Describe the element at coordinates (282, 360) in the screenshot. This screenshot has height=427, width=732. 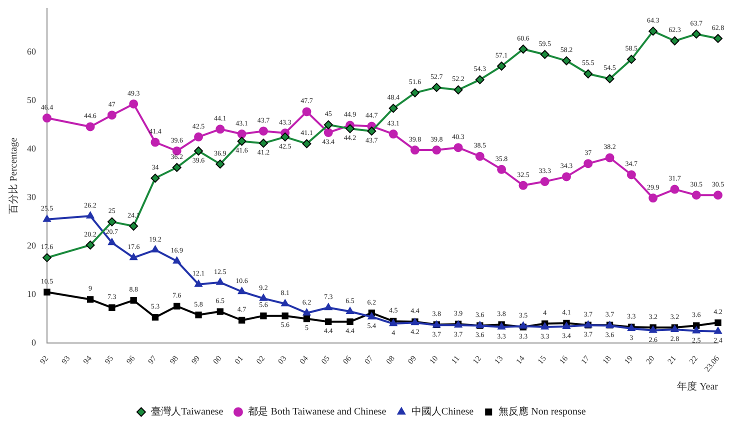
I see `x-tick-label: 03` at that location.